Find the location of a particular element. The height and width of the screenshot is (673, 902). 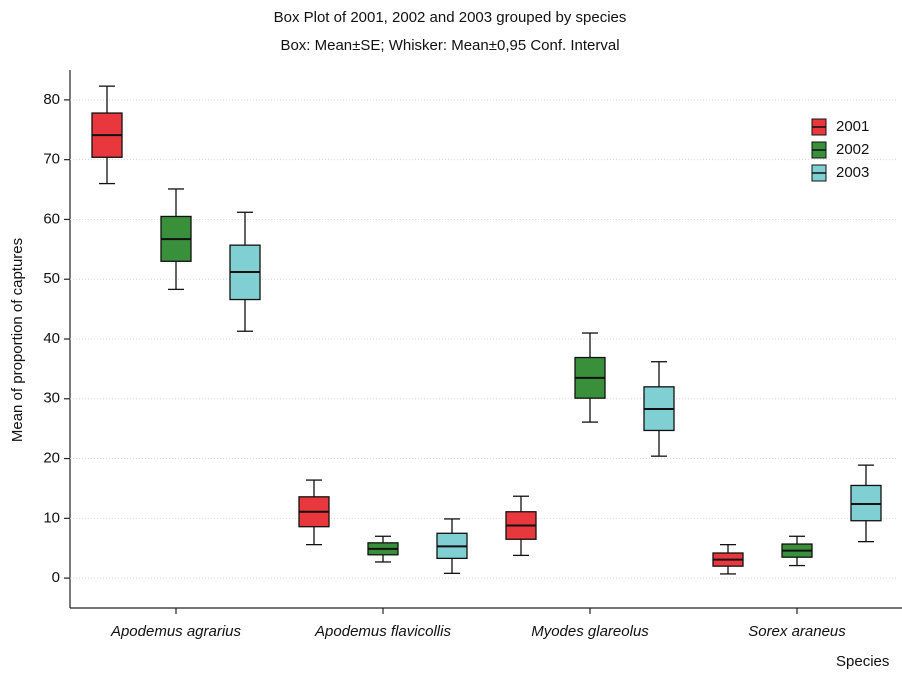

y-tick-label: 0 is located at coordinates (56, 577).